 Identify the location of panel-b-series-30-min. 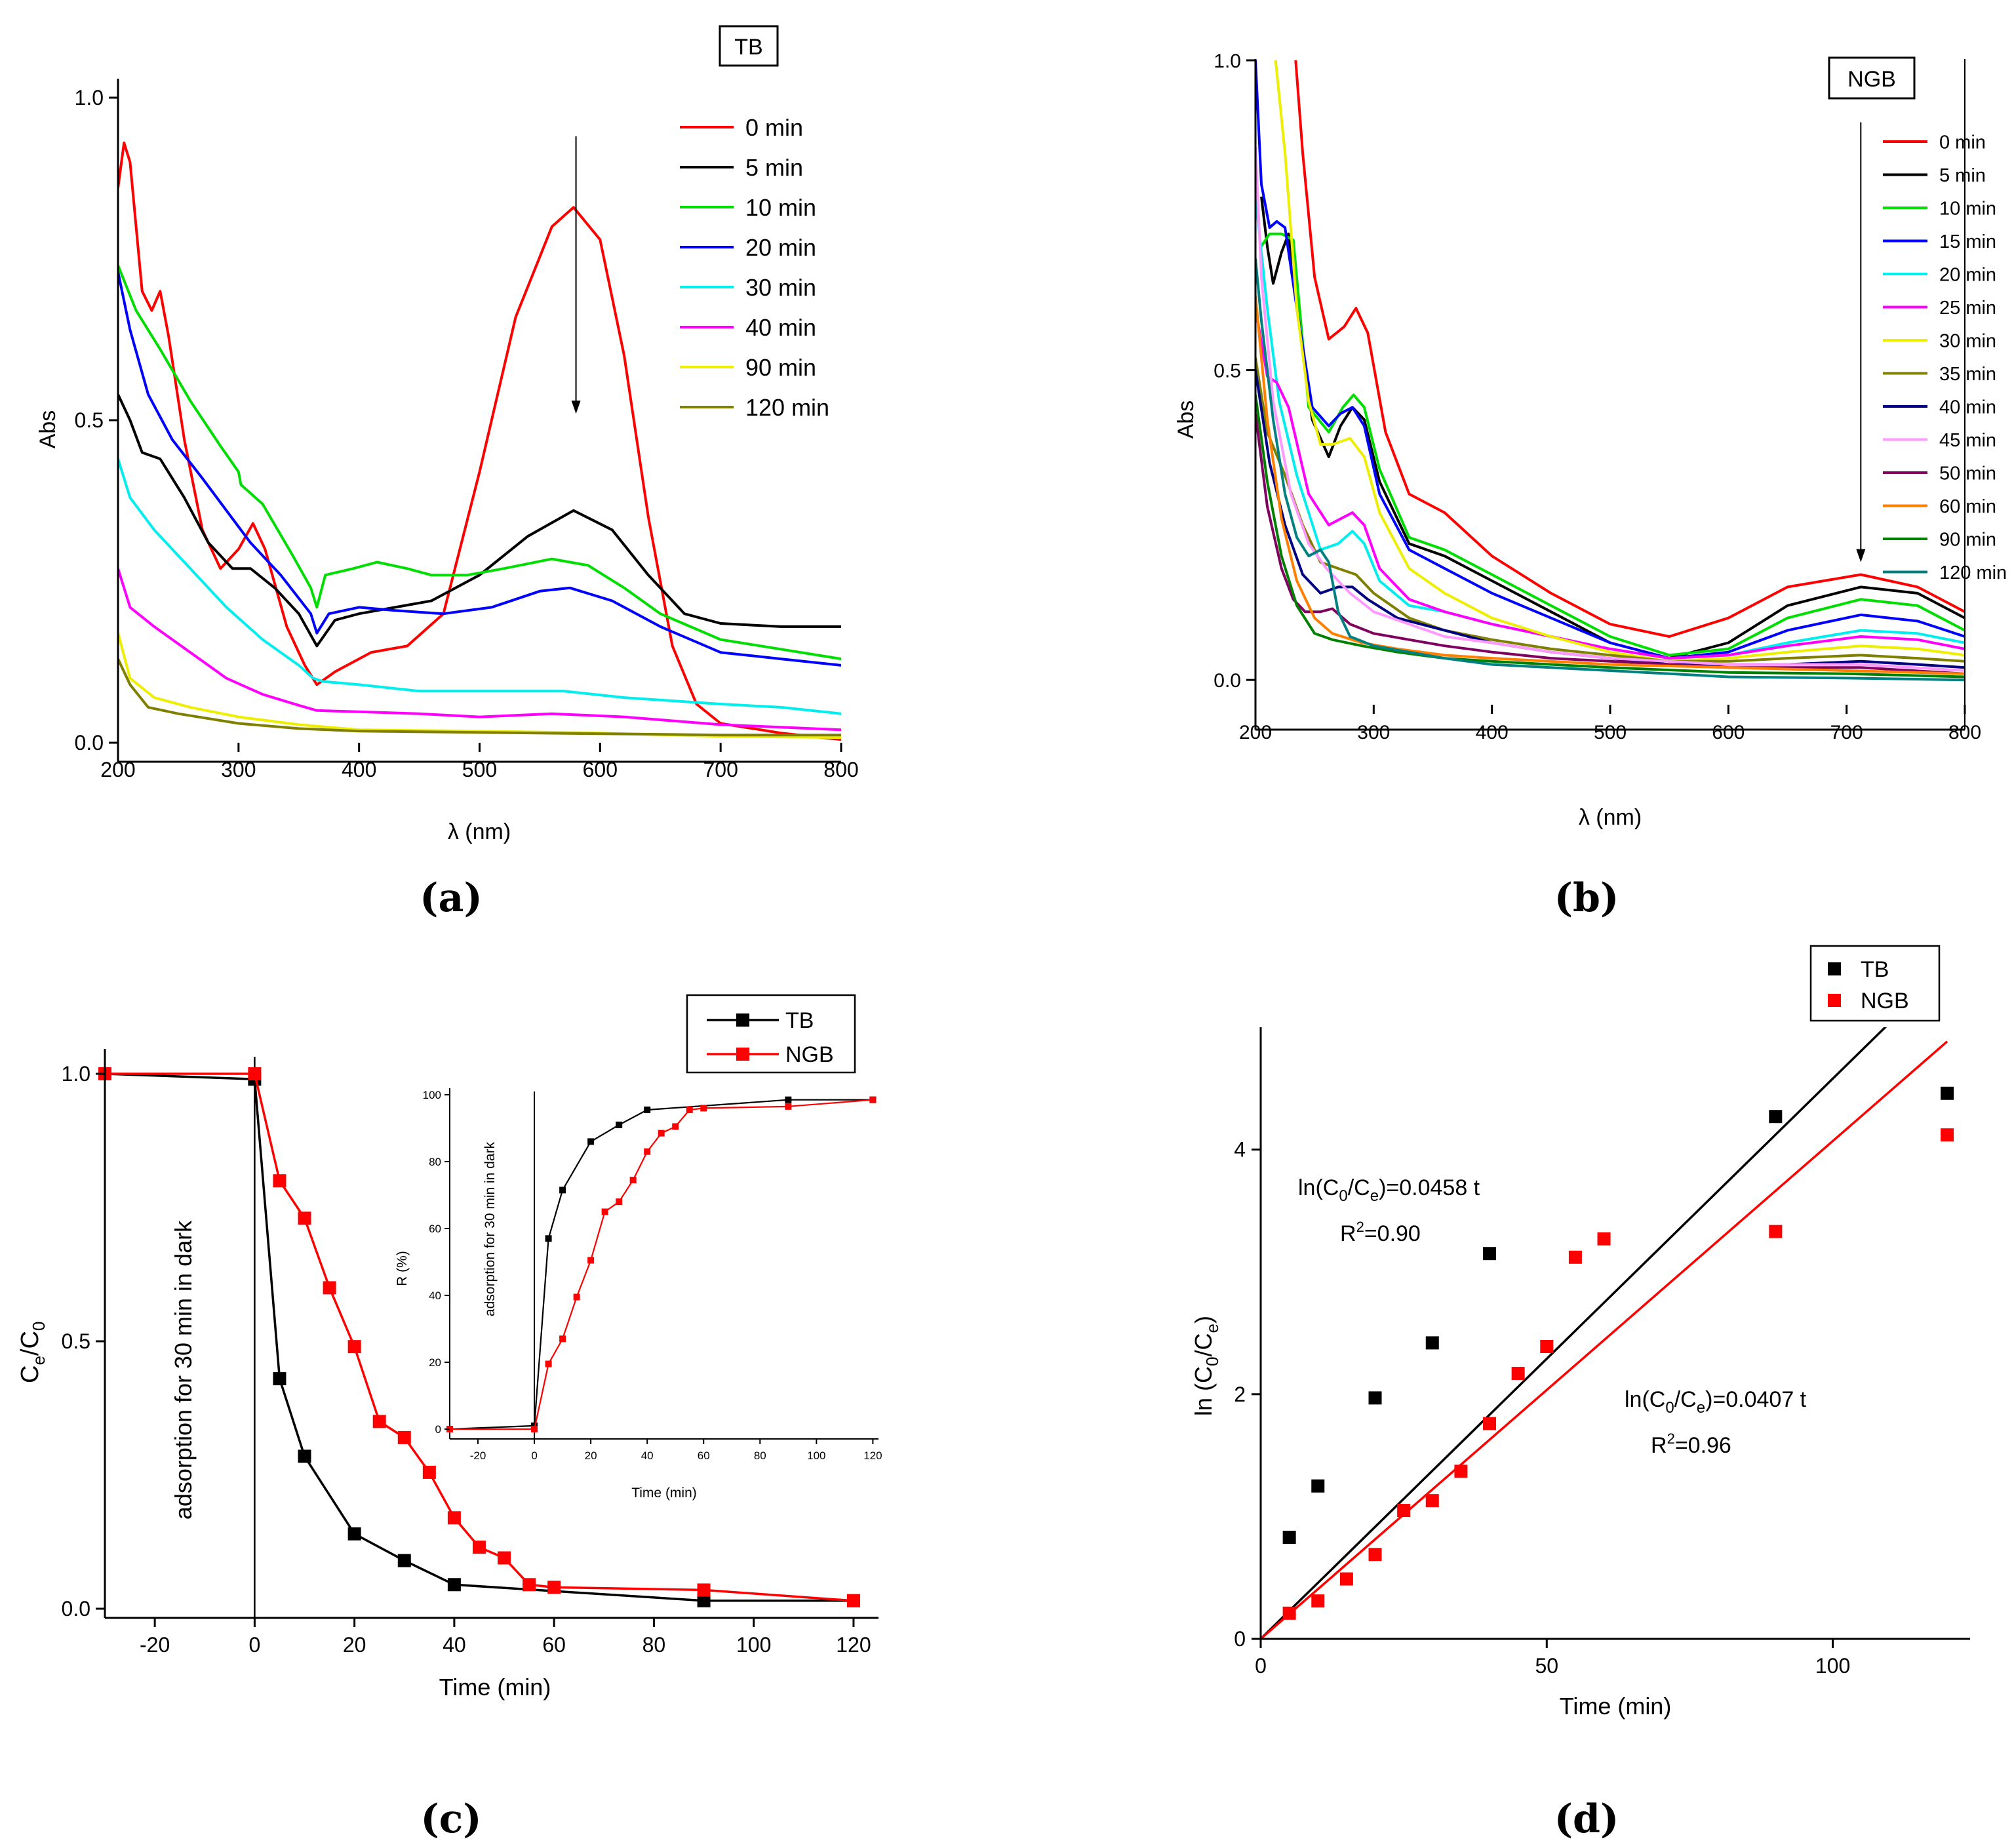
(1620, 361).